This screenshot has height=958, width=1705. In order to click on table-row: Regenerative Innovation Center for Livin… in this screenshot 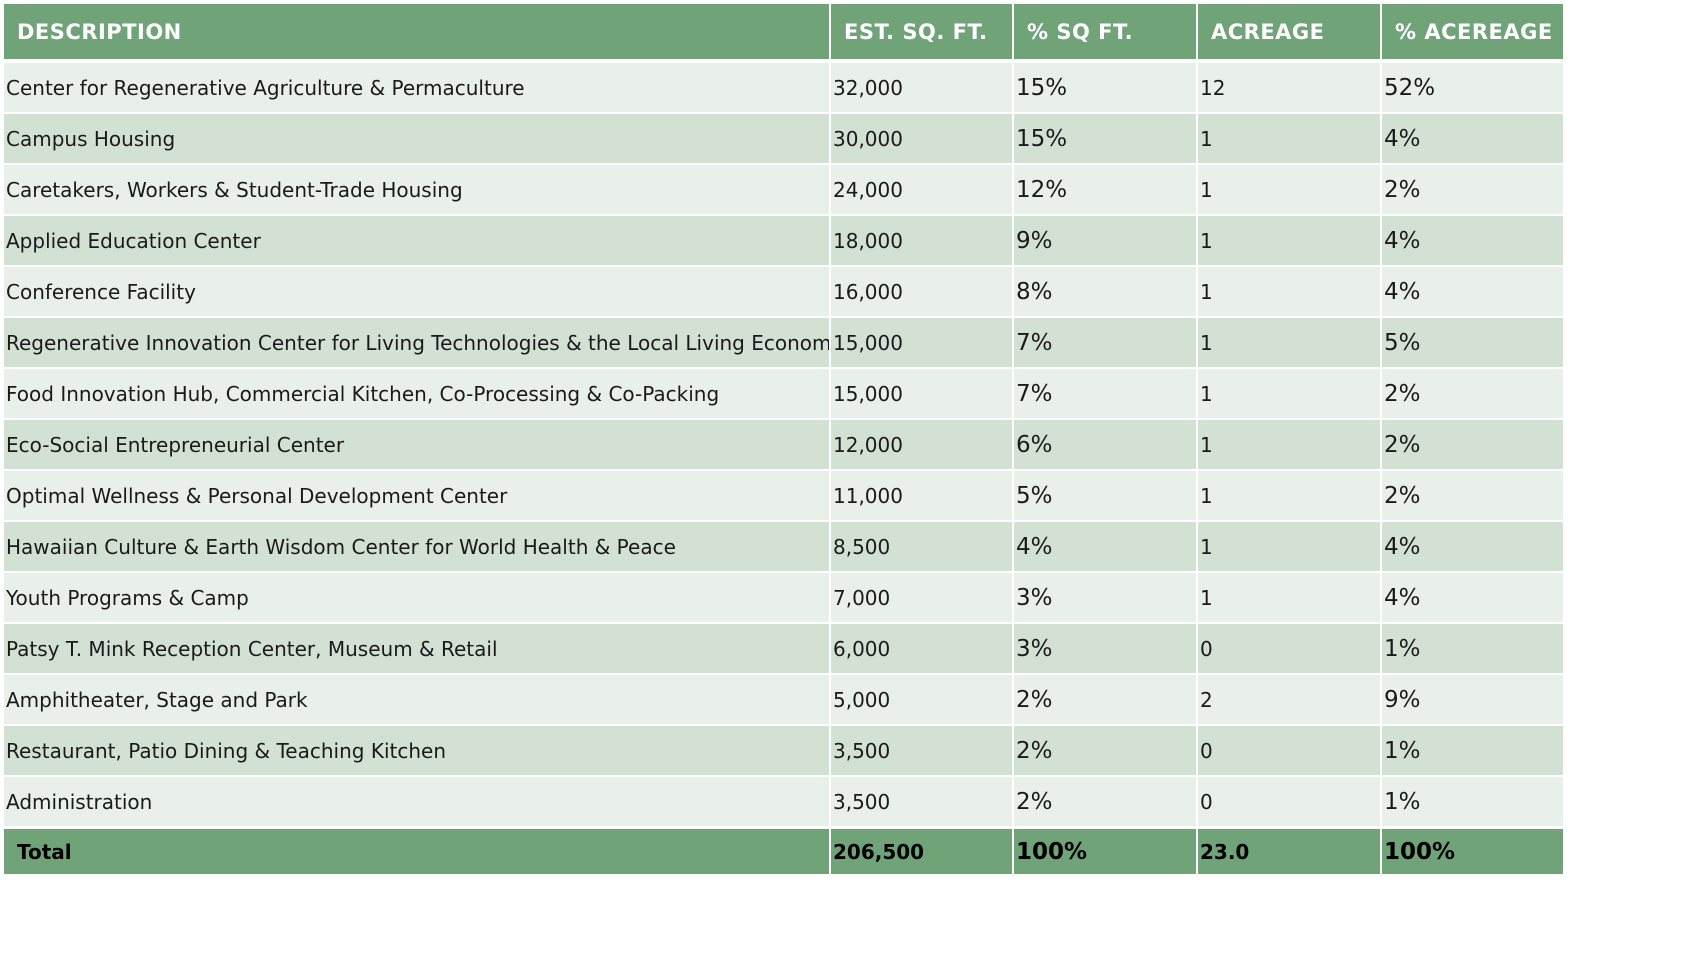, I will do `click(783, 342)`.